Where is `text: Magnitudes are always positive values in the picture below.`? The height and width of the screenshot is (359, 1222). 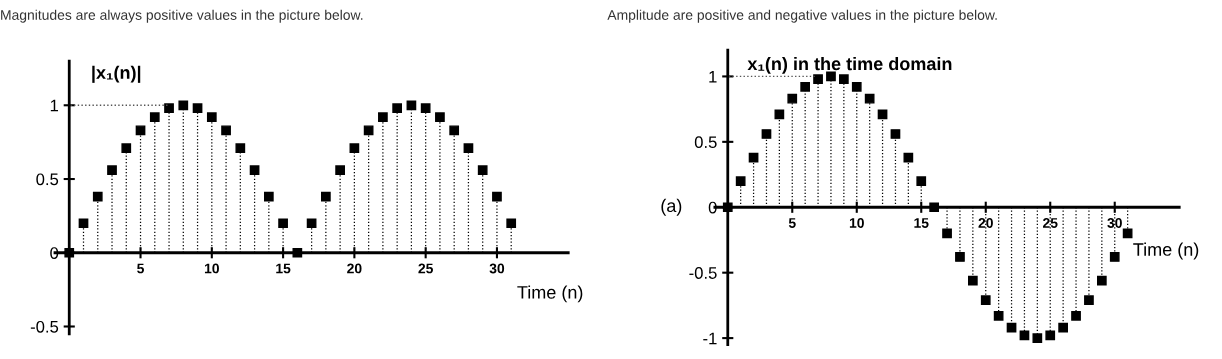 text: Magnitudes are always positive values in the picture below. is located at coordinates (182, 16).